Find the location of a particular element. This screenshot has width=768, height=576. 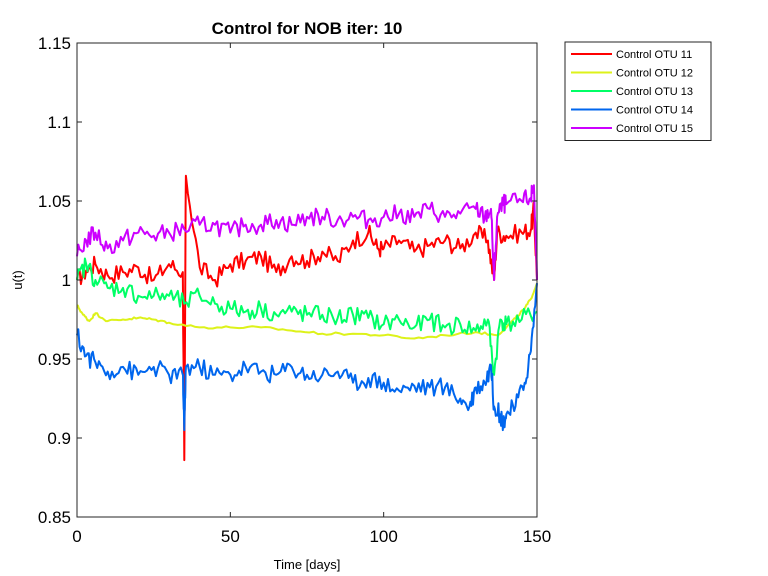

chart-title: Control for NOB iter: 10 is located at coordinates (307, 28).